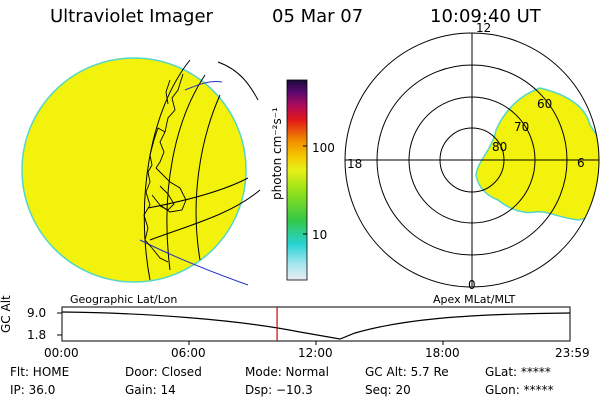 Image resolution: width=600 pixels, height=400 pixels. What do you see at coordinates (522, 127) in the screenshot?
I see `mlat-label-70: 70` at bounding box center [522, 127].